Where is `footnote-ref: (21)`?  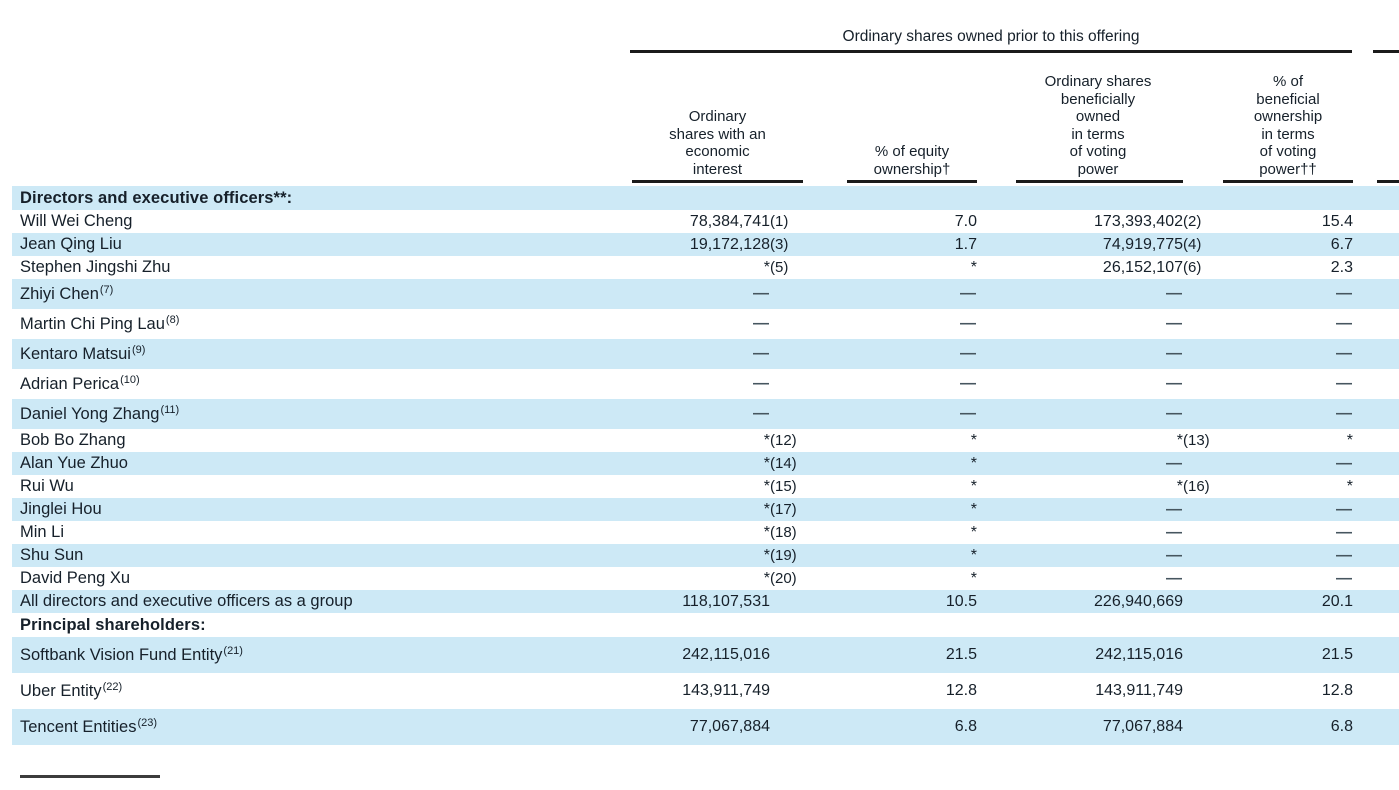 footnote-ref: (21) is located at coordinates (233, 650).